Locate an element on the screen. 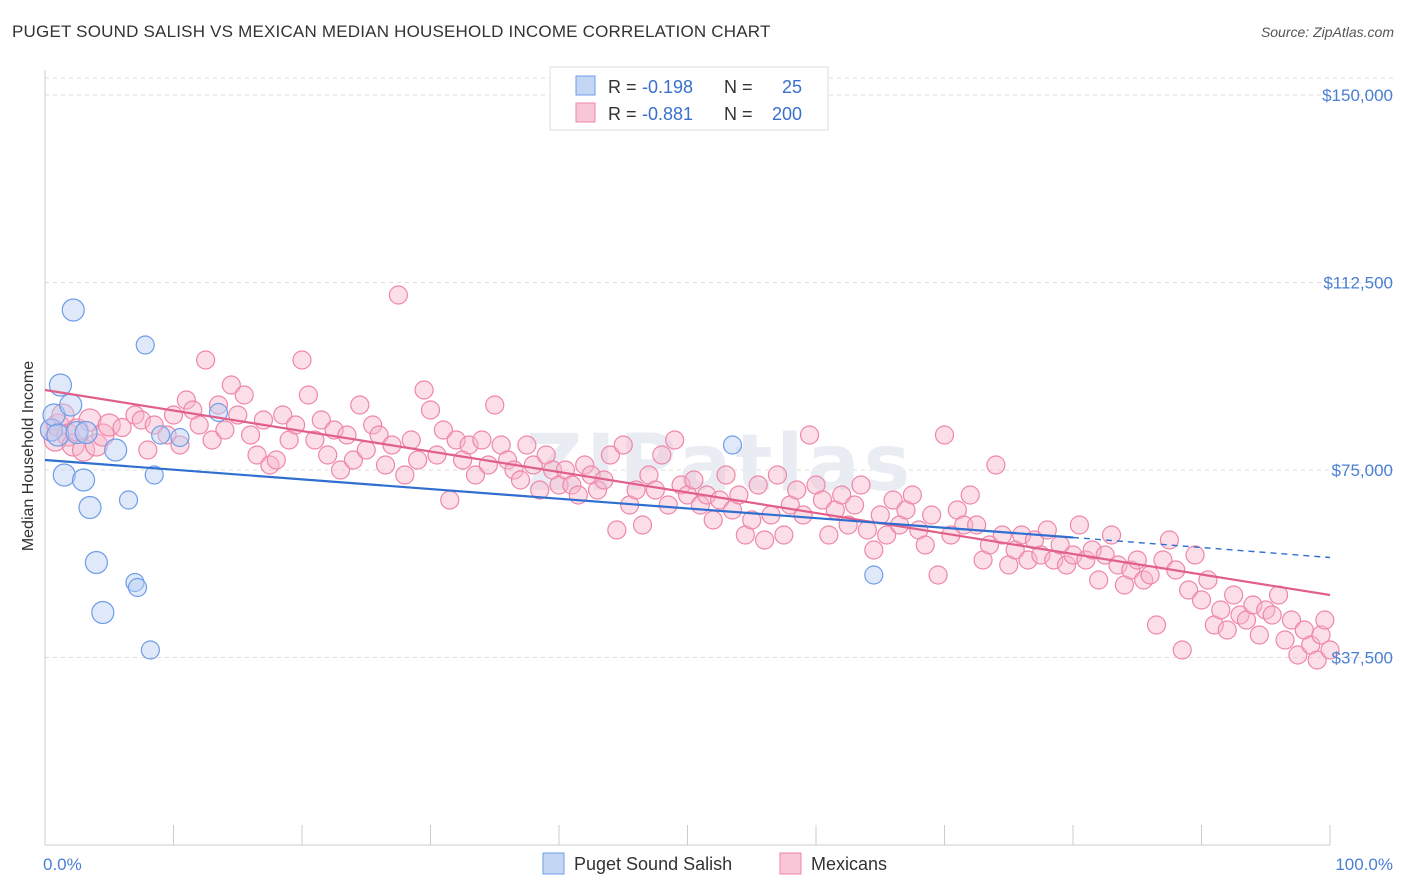 The image size is (1406, 892). y-tick-label: $75,000 is located at coordinates (1362, 470).